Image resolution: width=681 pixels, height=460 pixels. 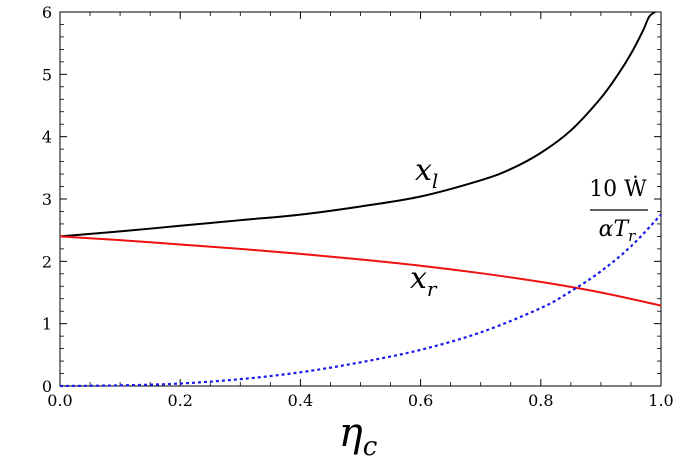 What do you see at coordinates (351, 433) in the screenshot?
I see `x-axis-label-main: η` at bounding box center [351, 433].